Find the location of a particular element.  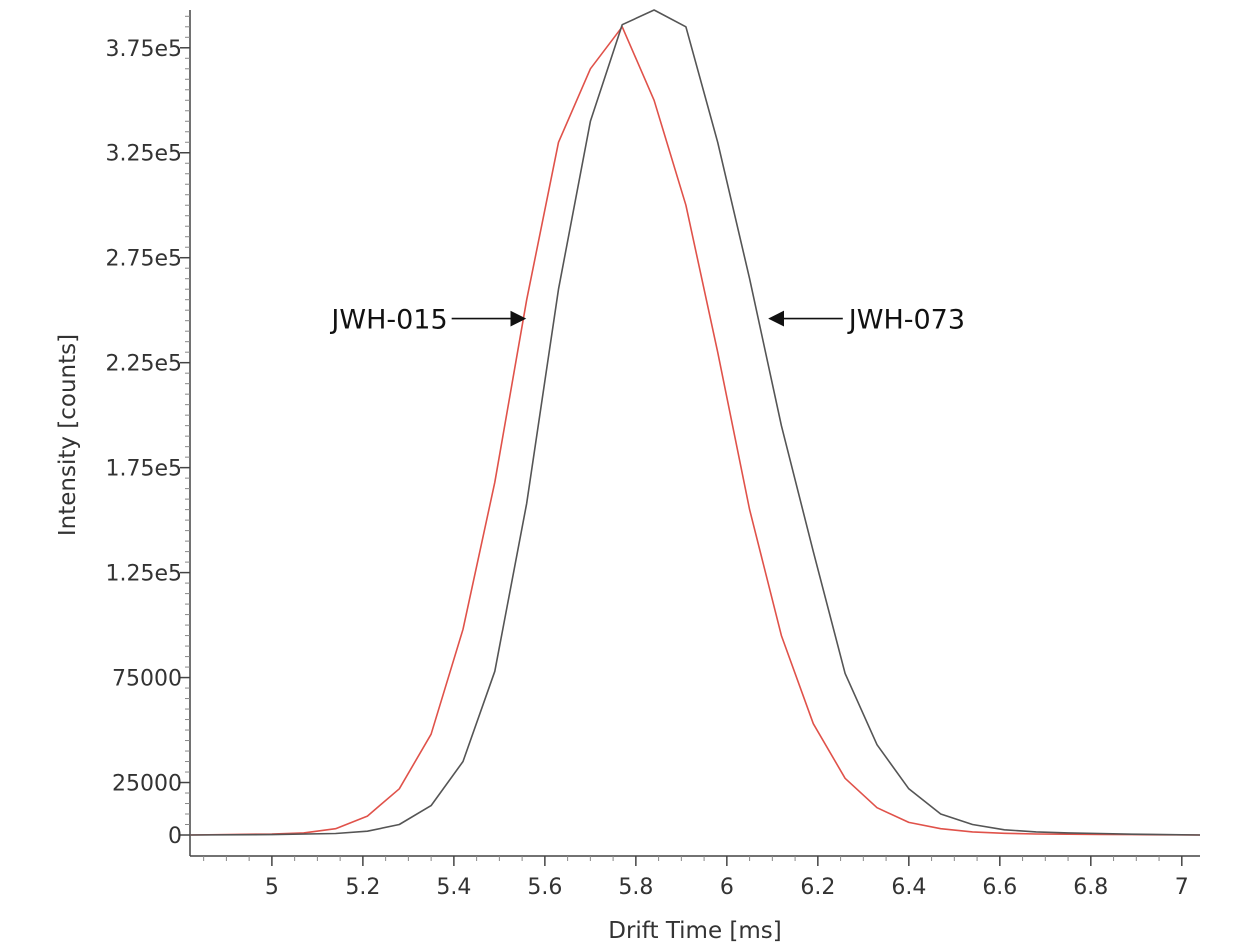

y-tick-label: 1.25e5 is located at coordinates (143, 574).